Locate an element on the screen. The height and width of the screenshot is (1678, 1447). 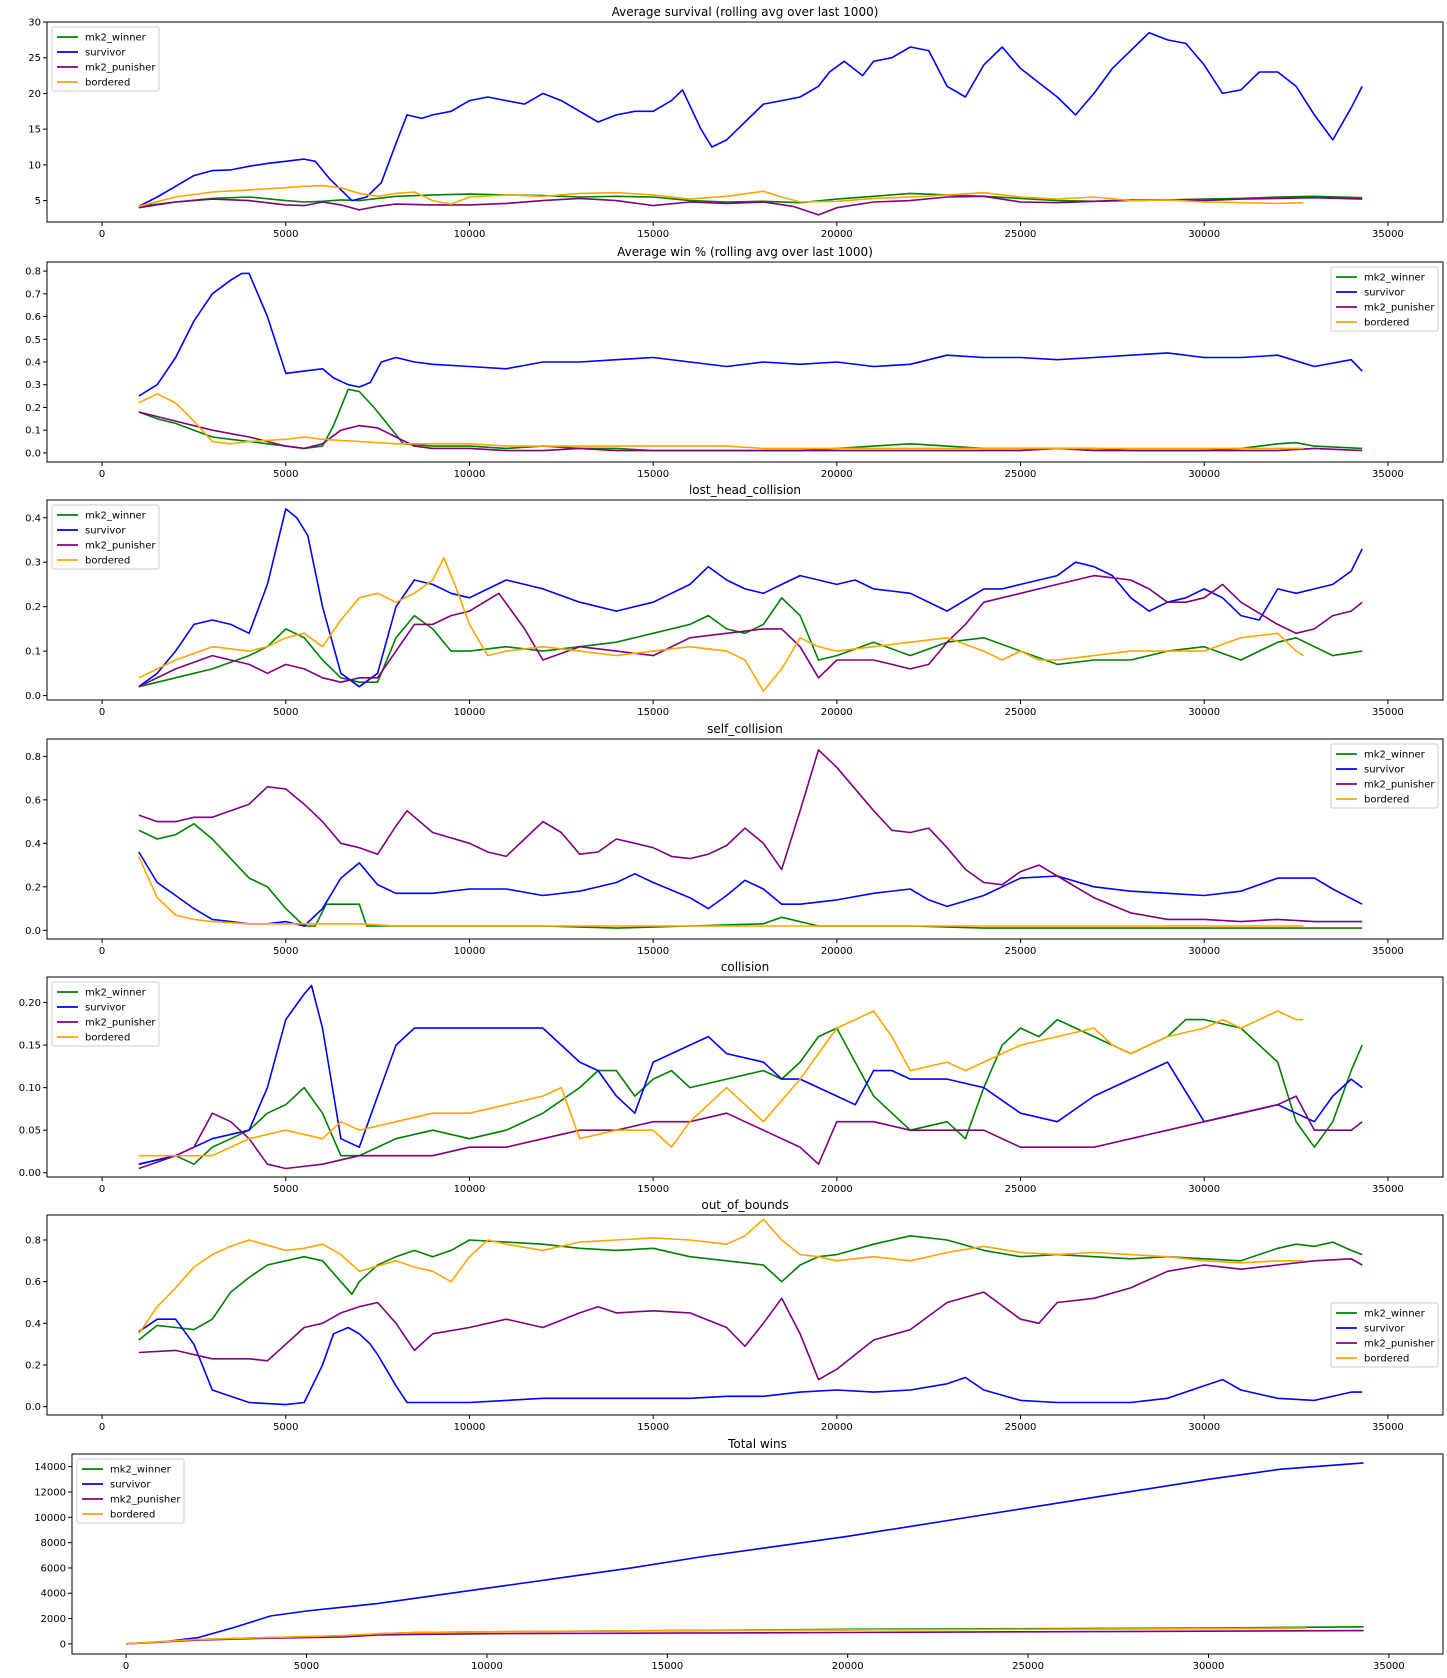
y-tick-label: 10 is located at coordinates (34, 165).